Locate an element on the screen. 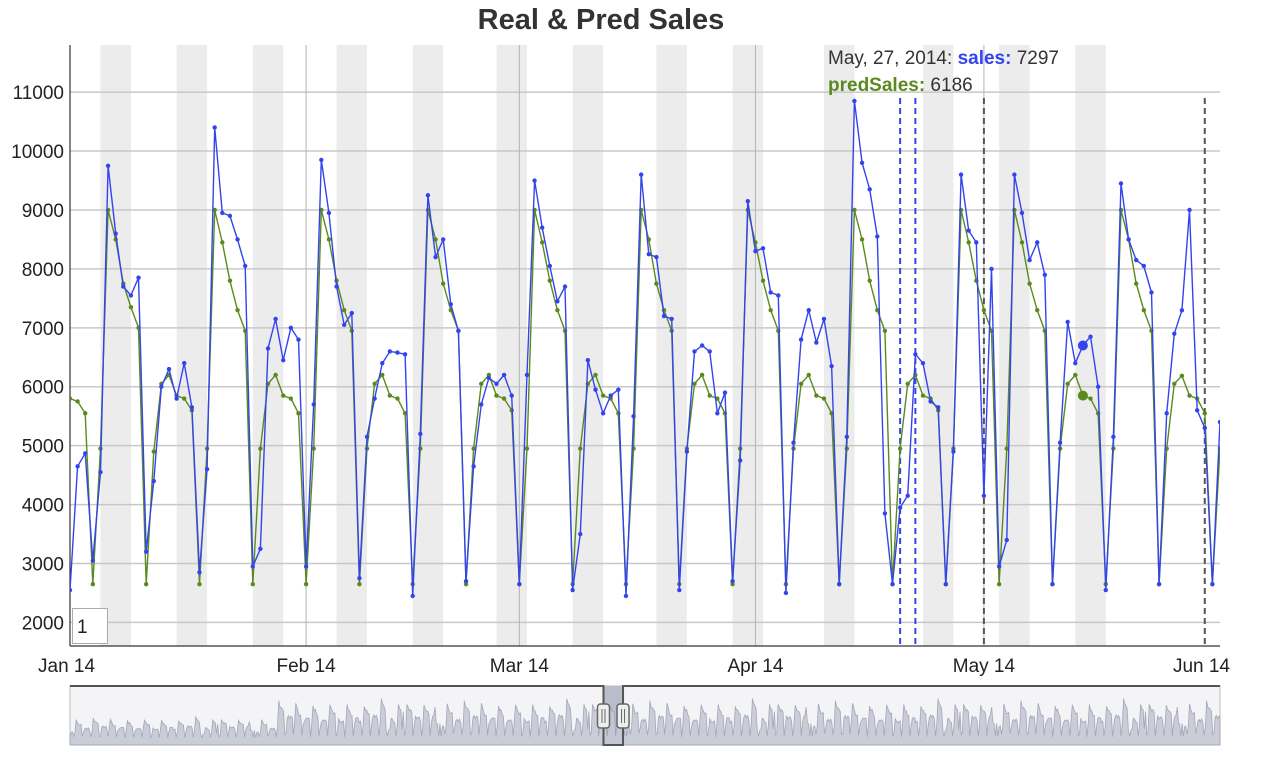  legend-sales-value: 7297 is located at coordinates (1035, 58).